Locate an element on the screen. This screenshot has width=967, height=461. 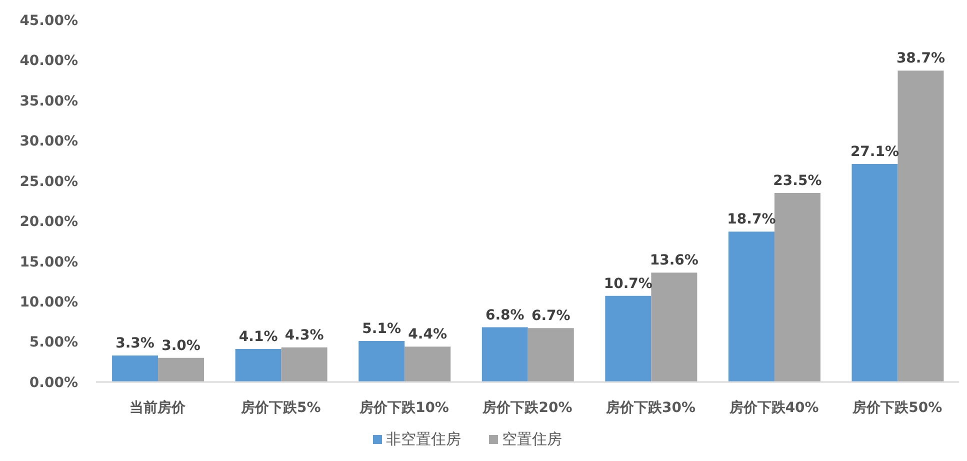
y-tick-label: 5.00% is located at coordinates (53, 342).